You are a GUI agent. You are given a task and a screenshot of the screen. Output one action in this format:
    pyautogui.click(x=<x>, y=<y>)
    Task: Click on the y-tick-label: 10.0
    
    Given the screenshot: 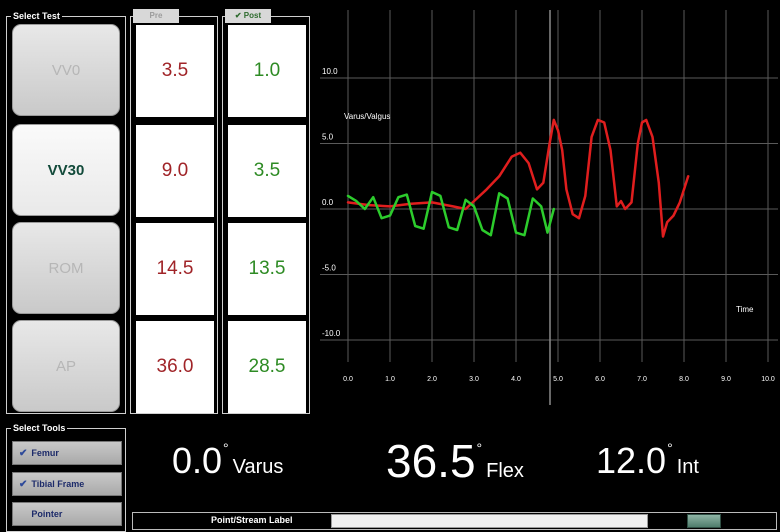 What is the action you would take?
    pyautogui.click(x=330, y=71)
    